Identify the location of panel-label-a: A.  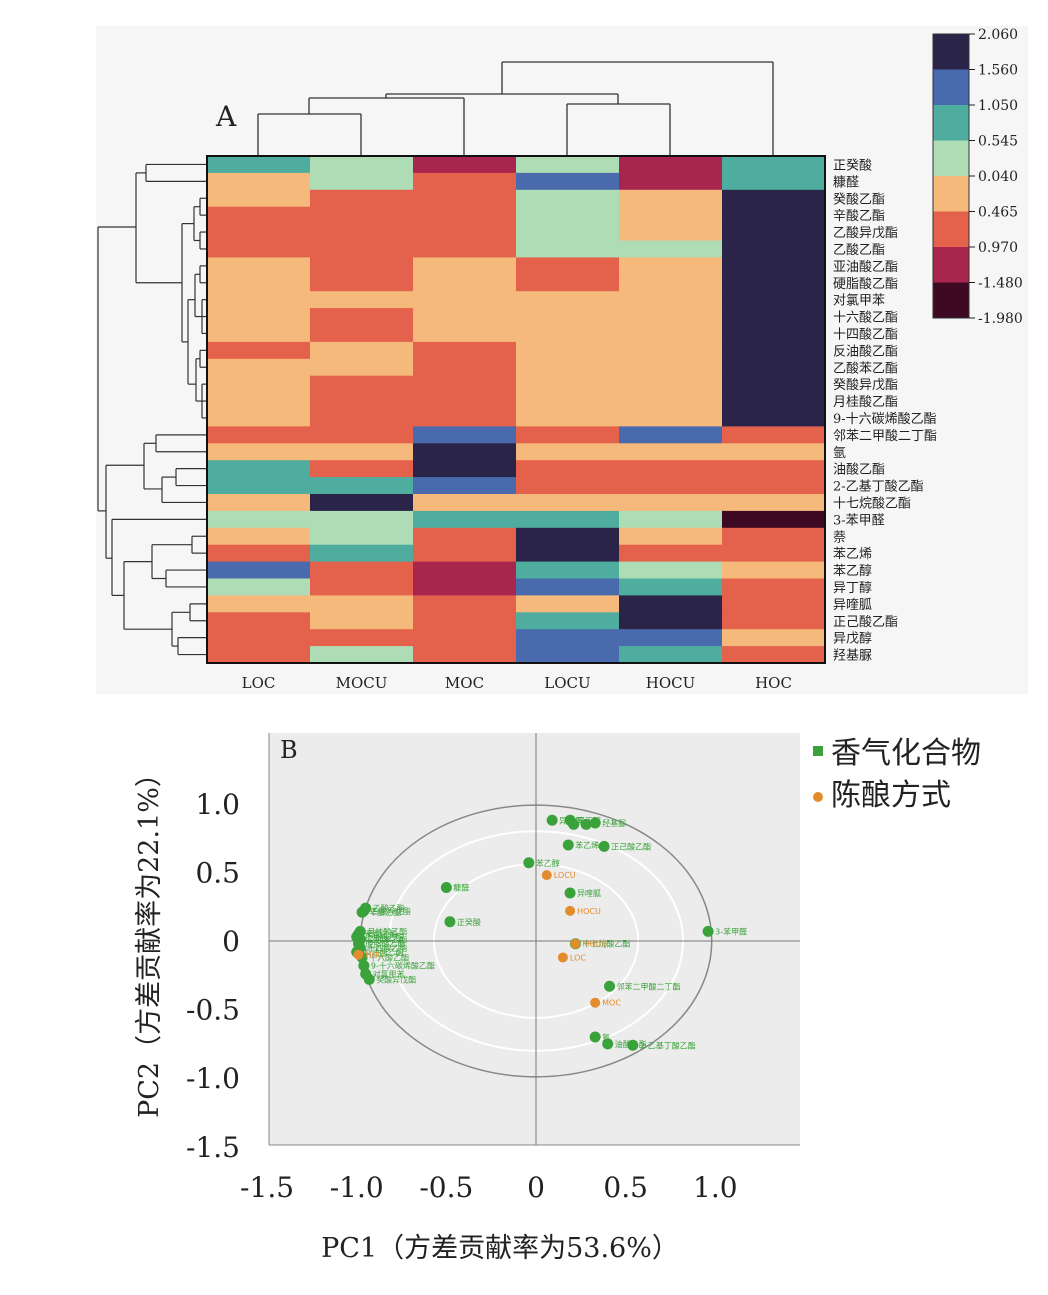
(226, 116).